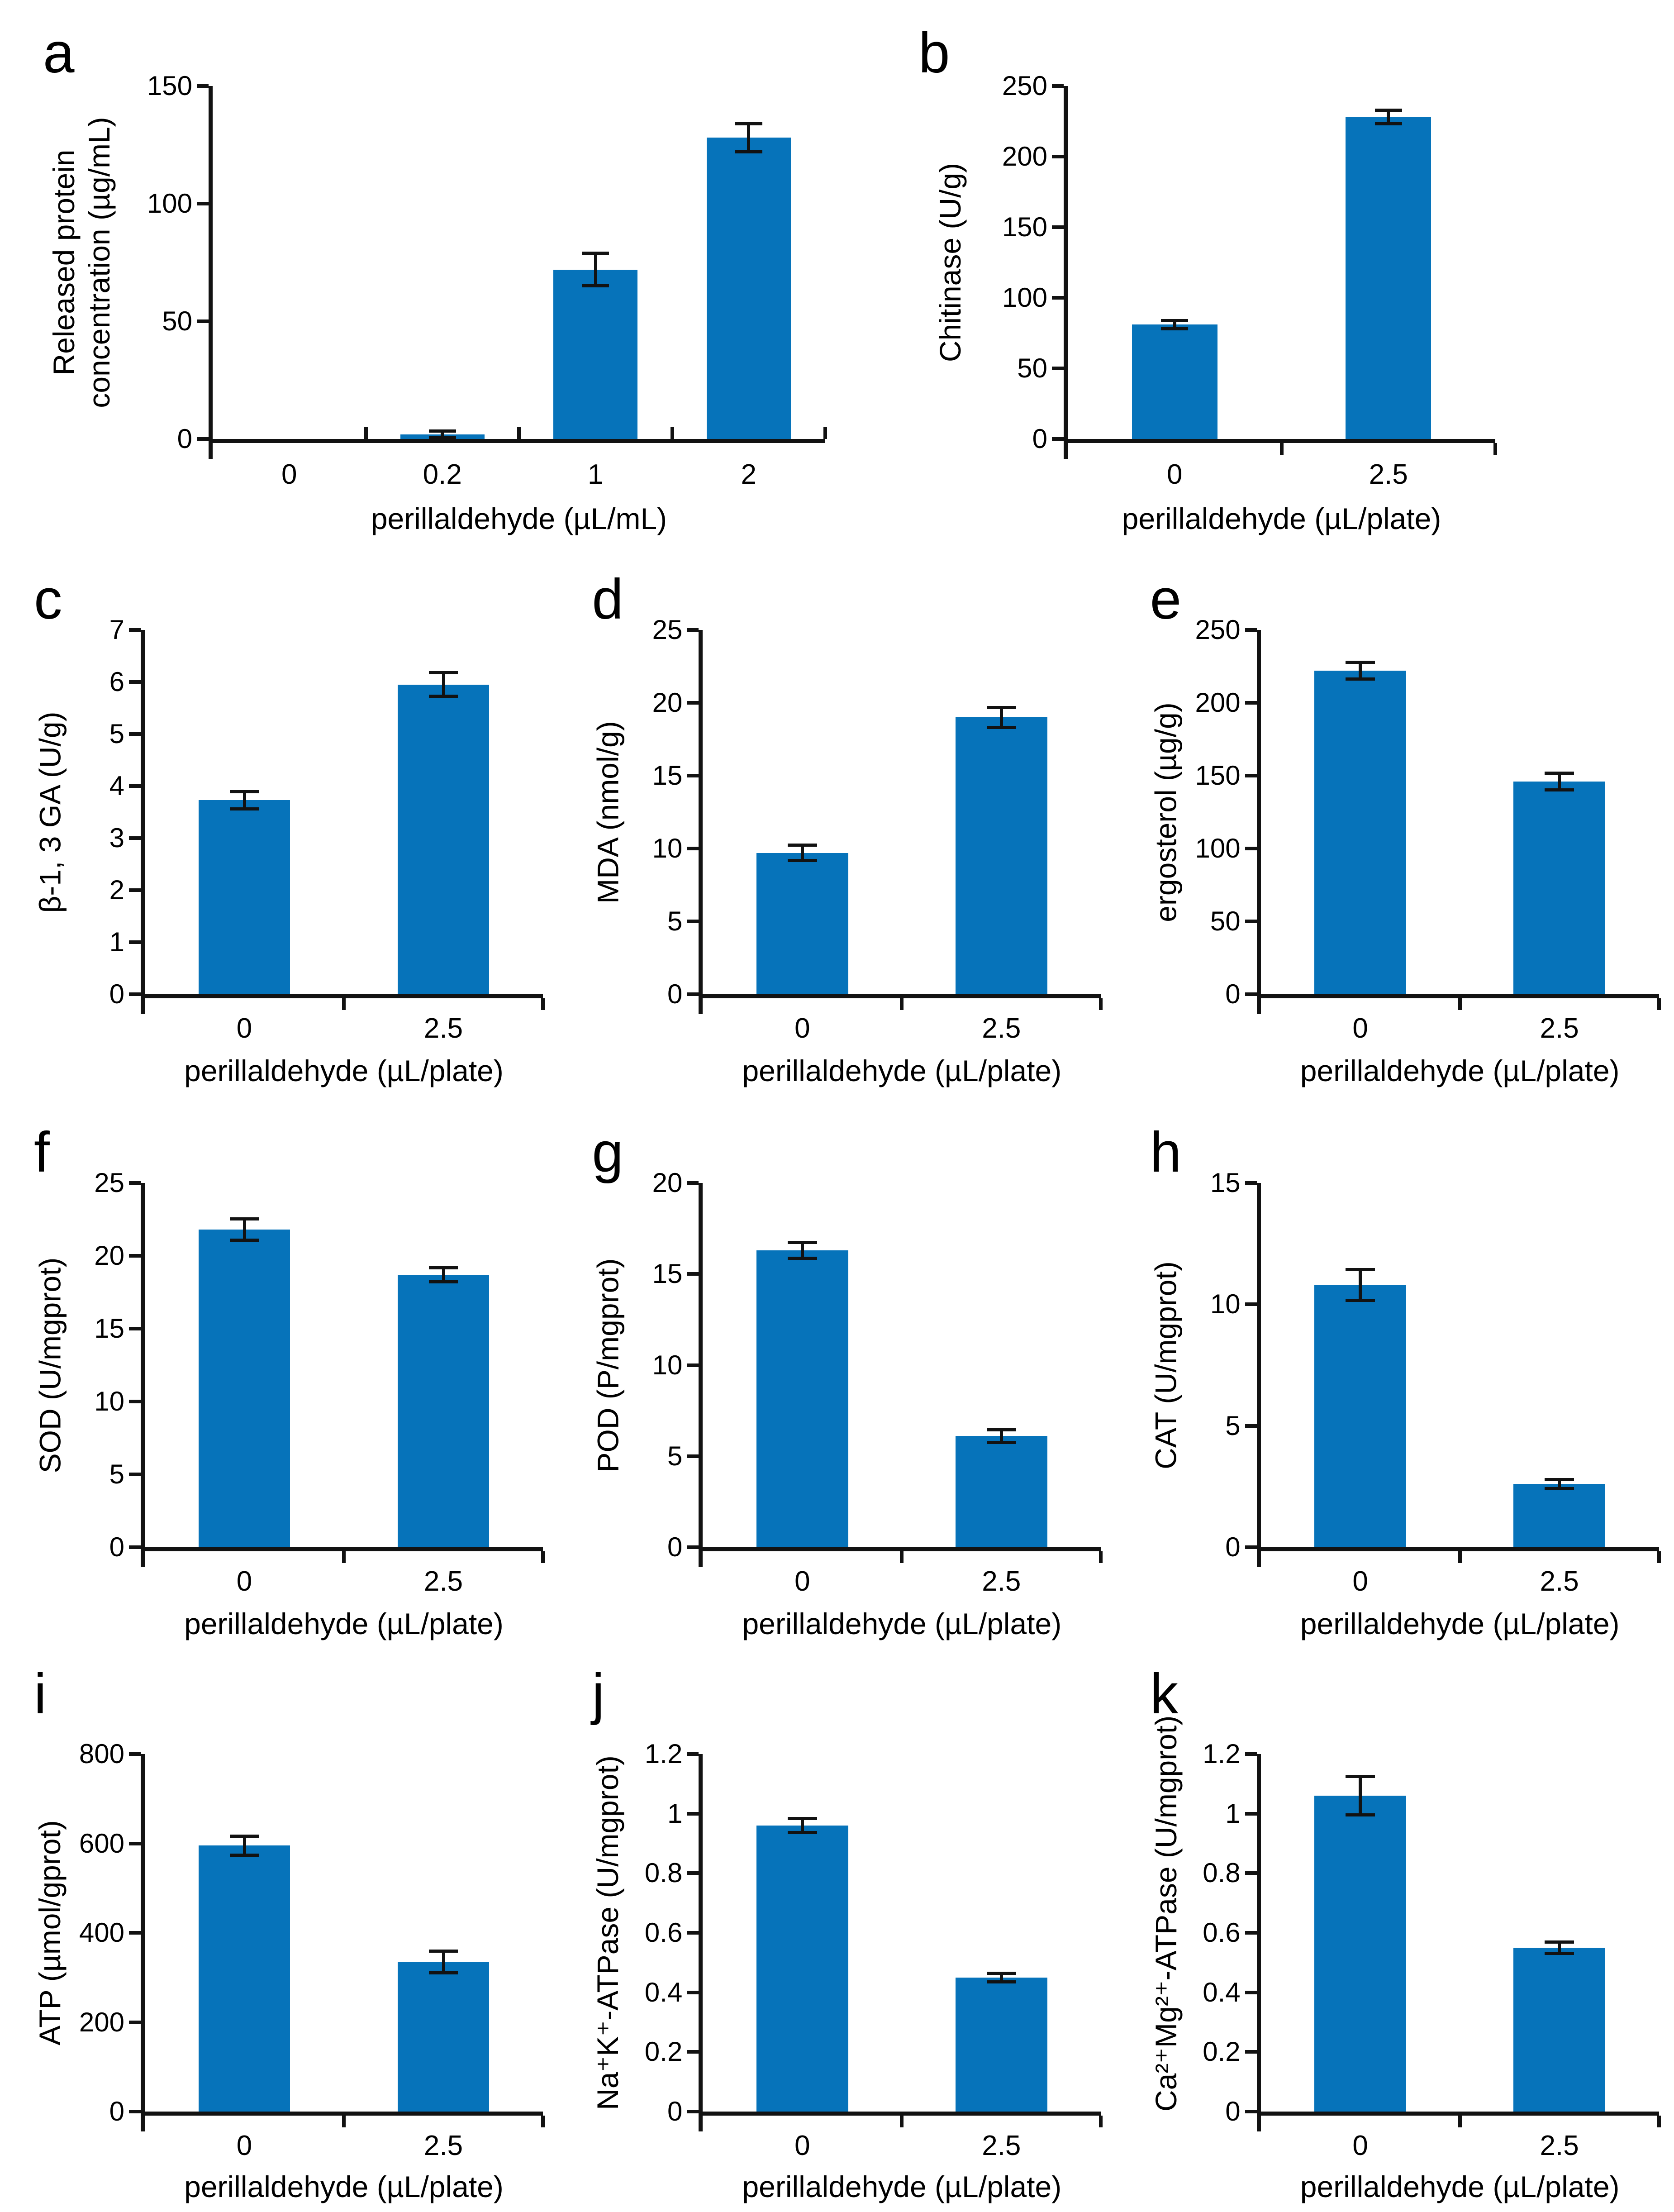 The image size is (1674, 2212). Describe the element at coordinates (117, 682) in the screenshot. I see `y-tick-label: 6` at that location.